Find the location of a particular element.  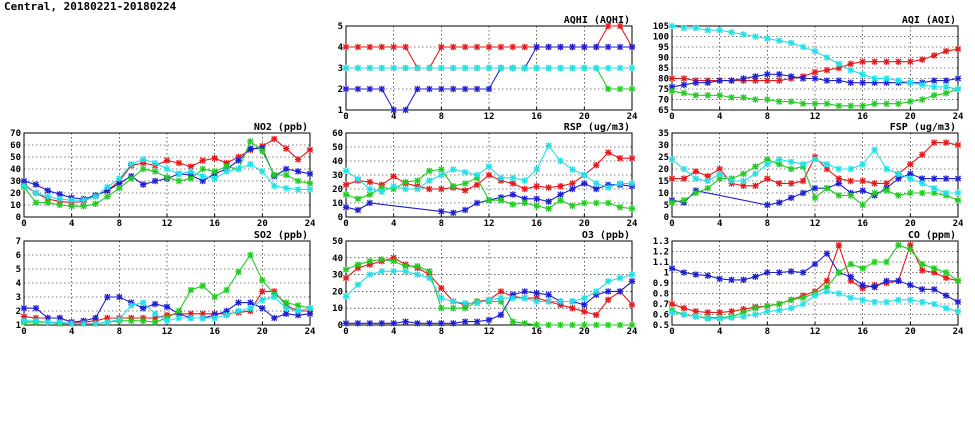

y-tick-label: 50 is located at coordinates (15, 158).